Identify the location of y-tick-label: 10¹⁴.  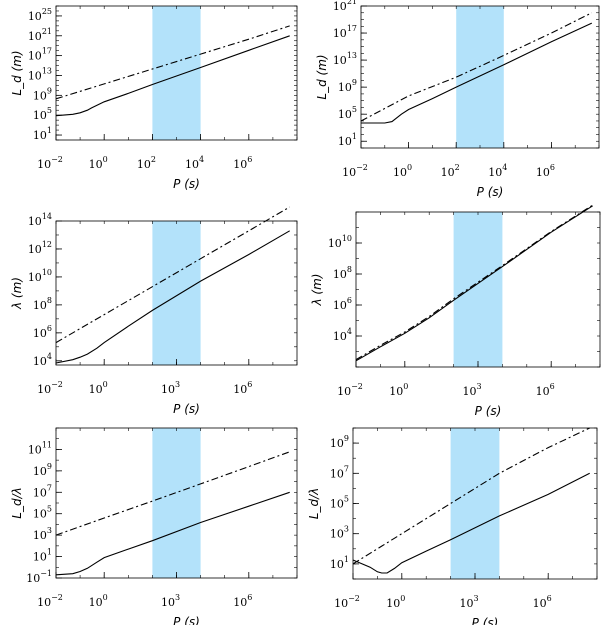
(40, 220).